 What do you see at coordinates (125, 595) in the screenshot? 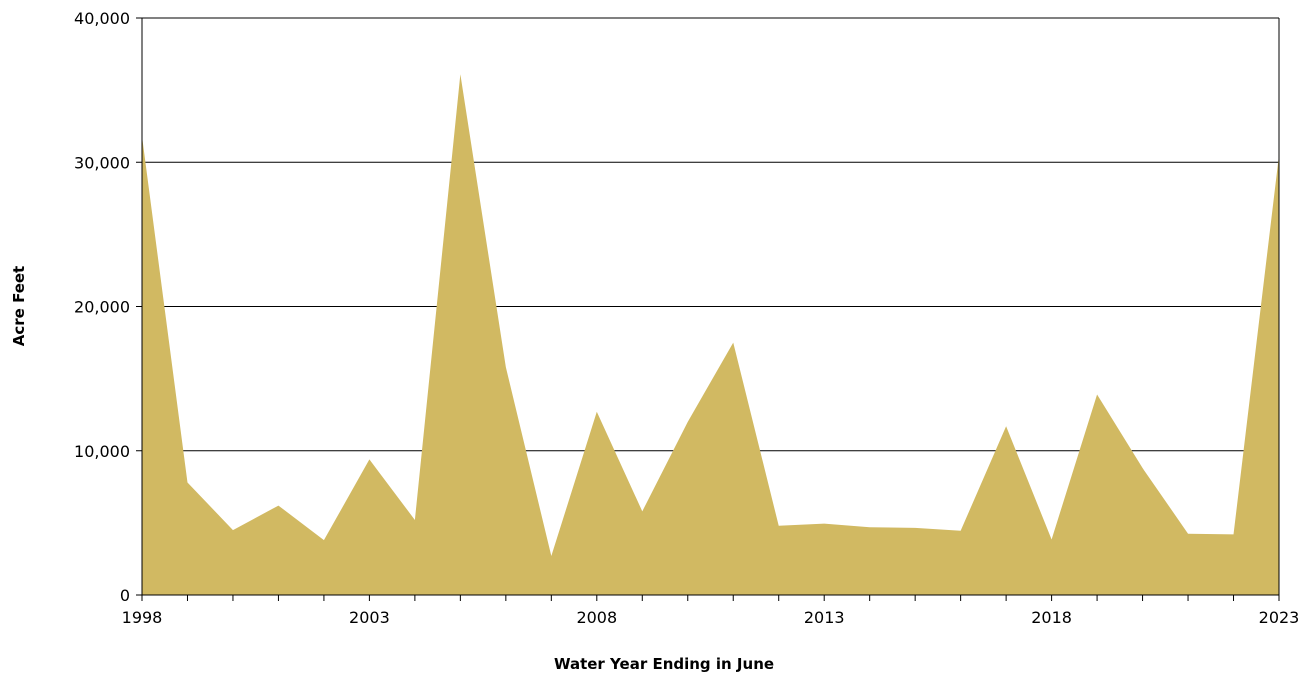
I see `y-tick-label: 0` at bounding box center [125, 595].